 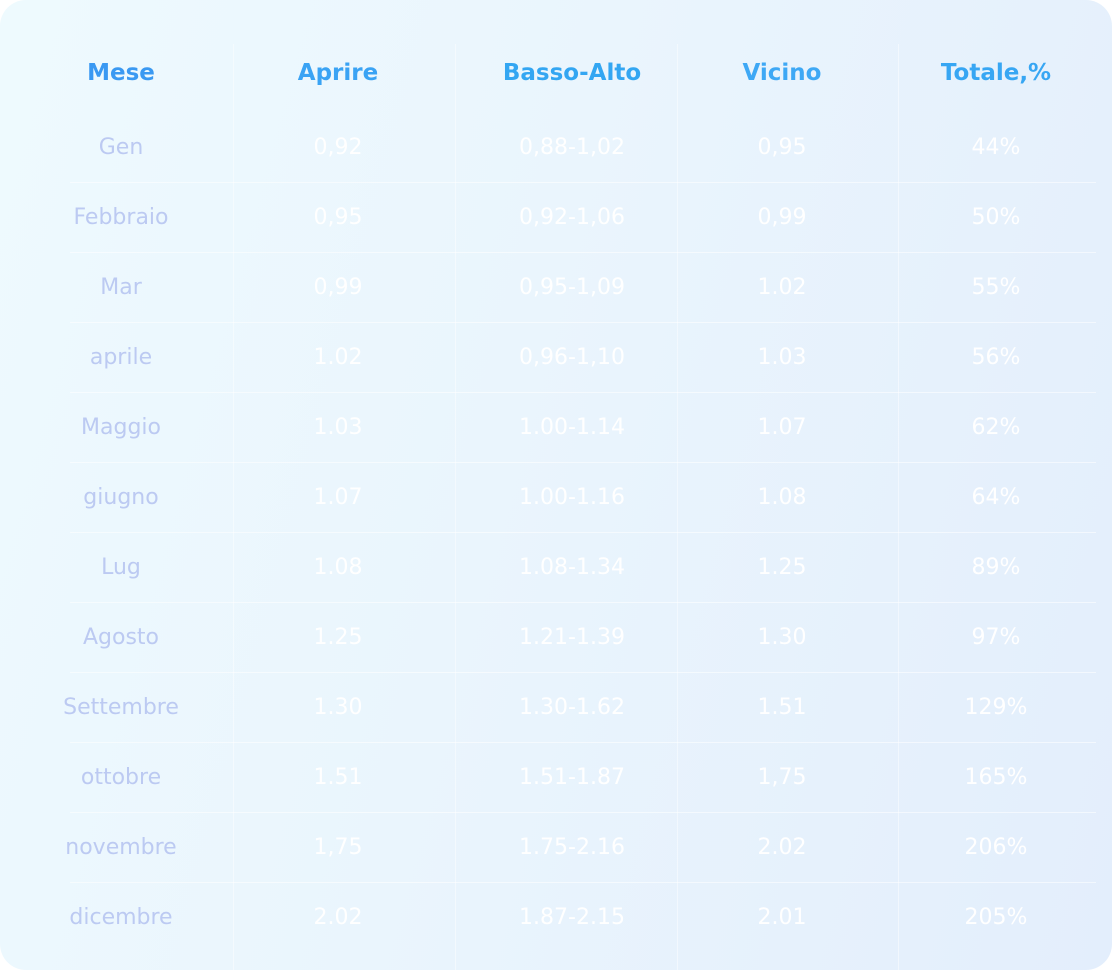 I want to click on cell-totale: 165%, so click(x=996, y=777).